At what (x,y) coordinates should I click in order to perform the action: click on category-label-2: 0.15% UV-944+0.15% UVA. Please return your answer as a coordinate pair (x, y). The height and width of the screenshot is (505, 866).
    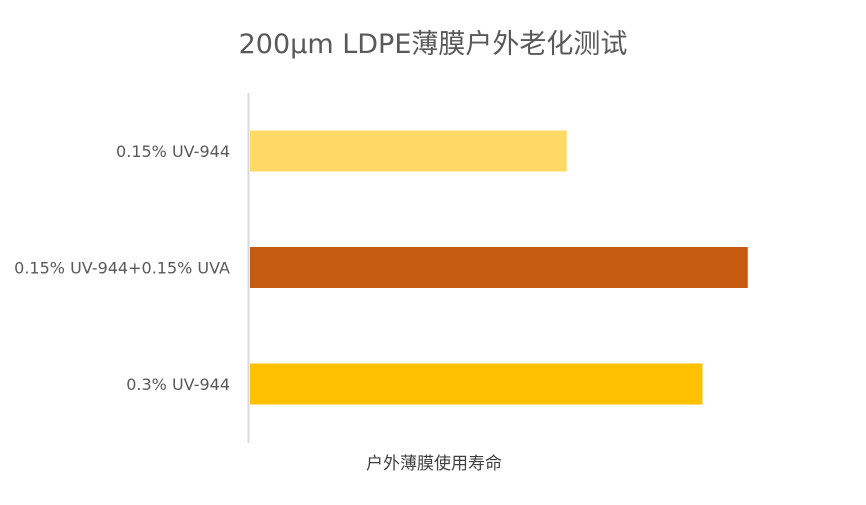
    Looking at the image, I should click on (122, 268).